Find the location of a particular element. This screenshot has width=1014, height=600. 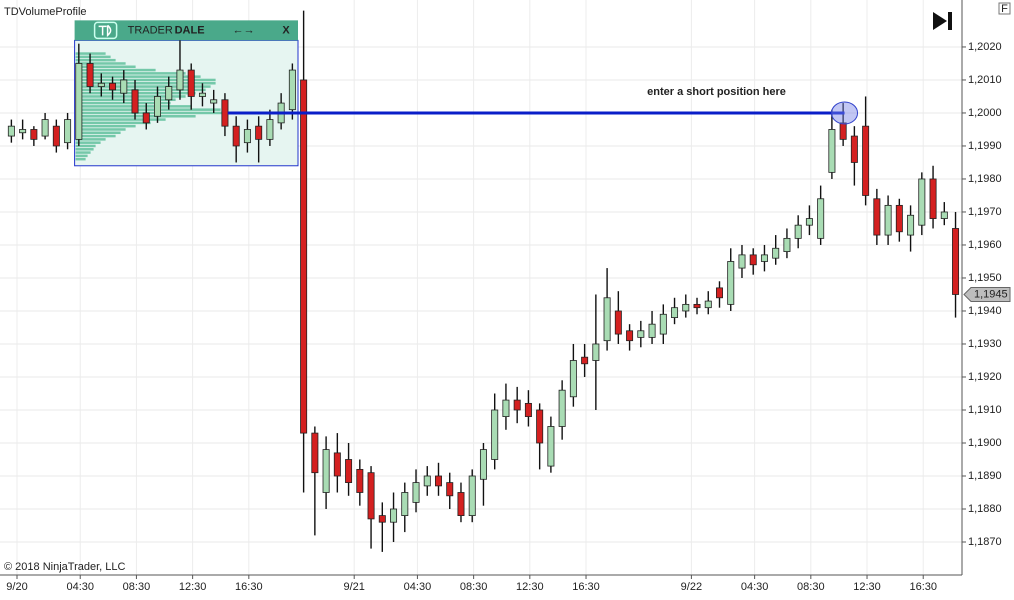

play-icon is located at coordinates (940, 21).